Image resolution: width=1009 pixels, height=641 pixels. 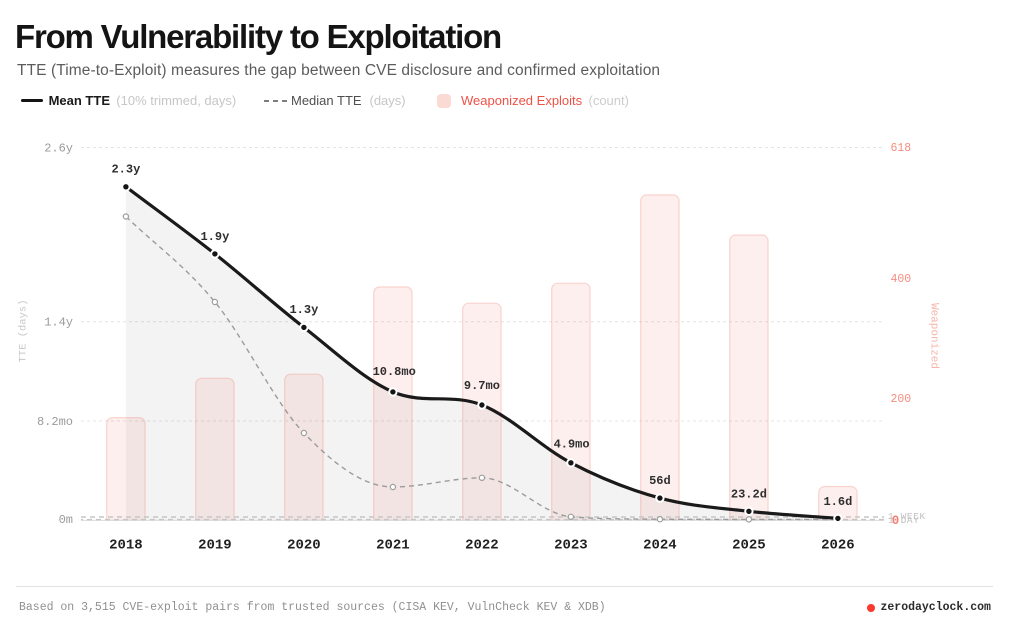 What do you see at coordinates (482, 546) in the screenshot?
I see `svg-text: 2022` at bounding box center [482, 546].